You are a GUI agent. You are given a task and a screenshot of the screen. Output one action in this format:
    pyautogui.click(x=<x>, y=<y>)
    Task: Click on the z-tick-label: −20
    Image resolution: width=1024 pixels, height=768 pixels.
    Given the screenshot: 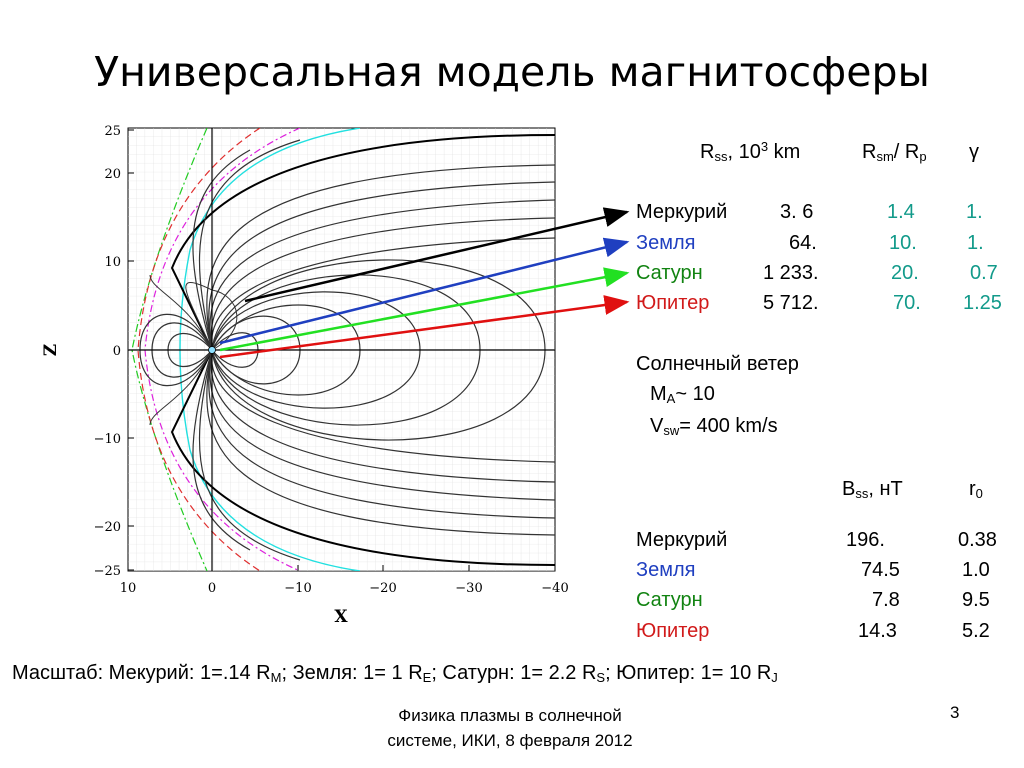 What is the action you would take?
    pyautogui.click(x=107, y=527)
    